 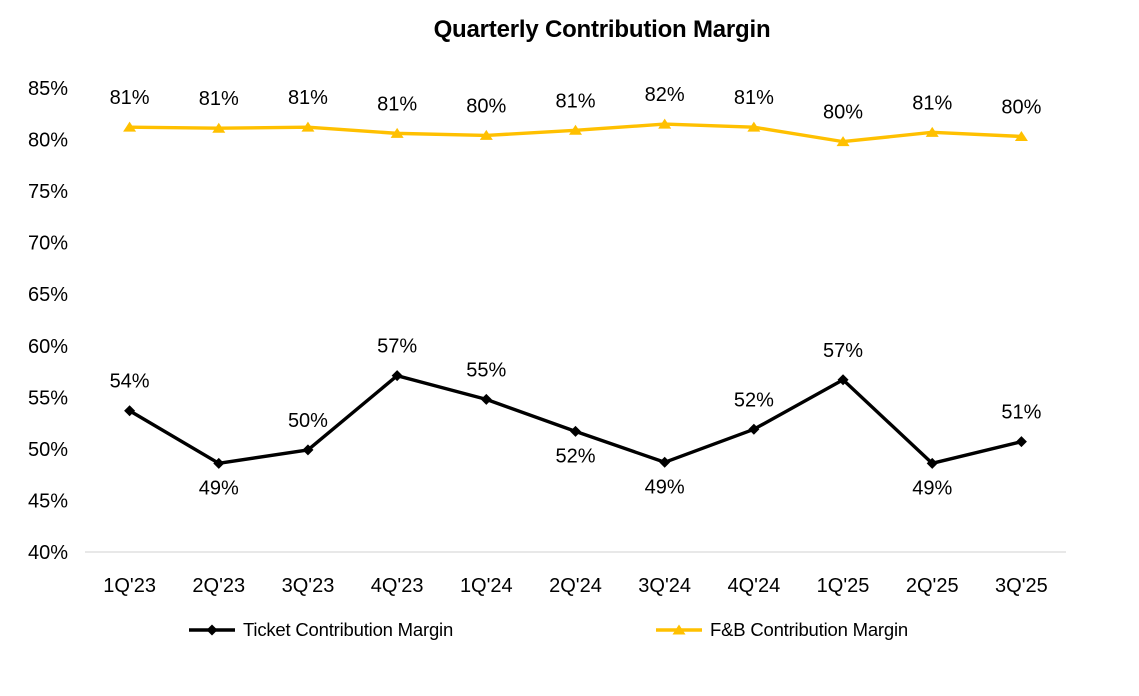 I want to click on y-tick-label: 75%, so click(x=48, y=192).